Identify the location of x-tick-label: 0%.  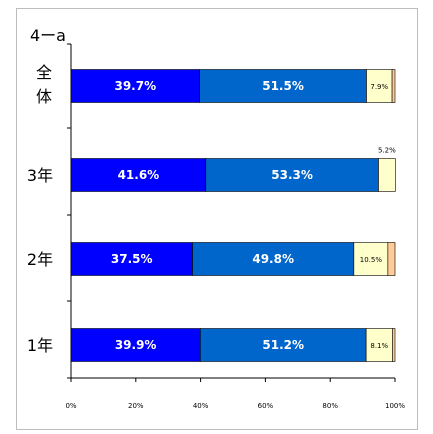
(70, 406).